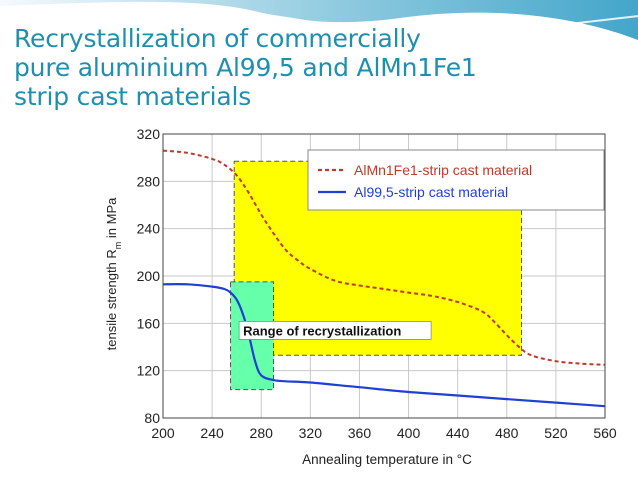  What do you see at coordinates (387, 459) in the screenshot?
I see `x-axis-label: Annealing temperature in °C` at bounding box center [387, 459].